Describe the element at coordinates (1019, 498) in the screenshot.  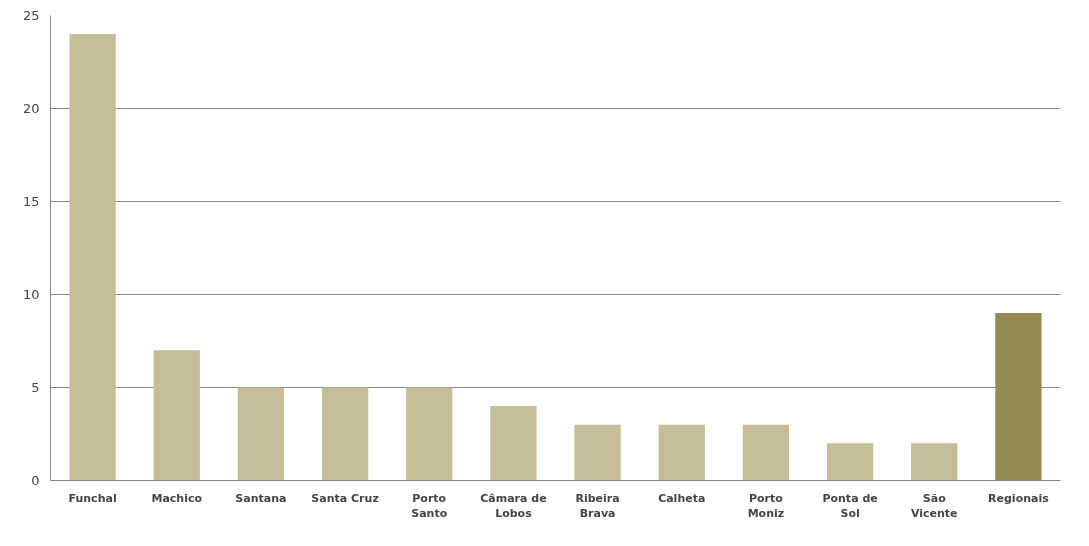
I see `x-tick-label: Regionais` at that location.